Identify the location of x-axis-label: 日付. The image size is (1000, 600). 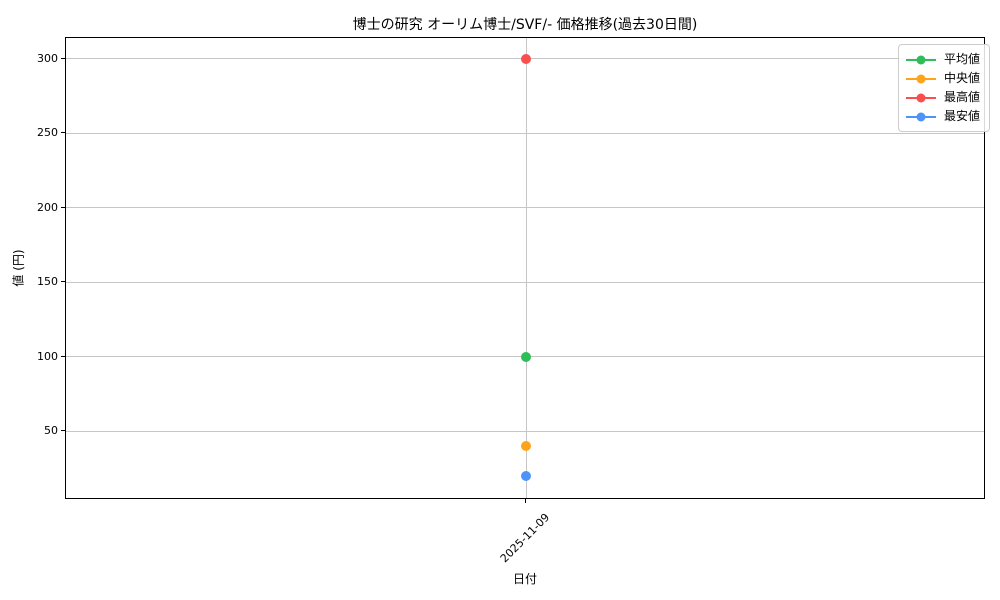
(525, 579).